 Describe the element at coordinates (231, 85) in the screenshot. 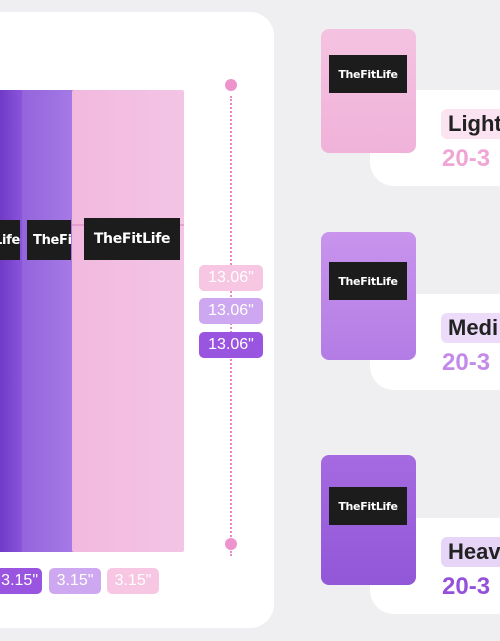

I see `measure-dot-top` at that location.